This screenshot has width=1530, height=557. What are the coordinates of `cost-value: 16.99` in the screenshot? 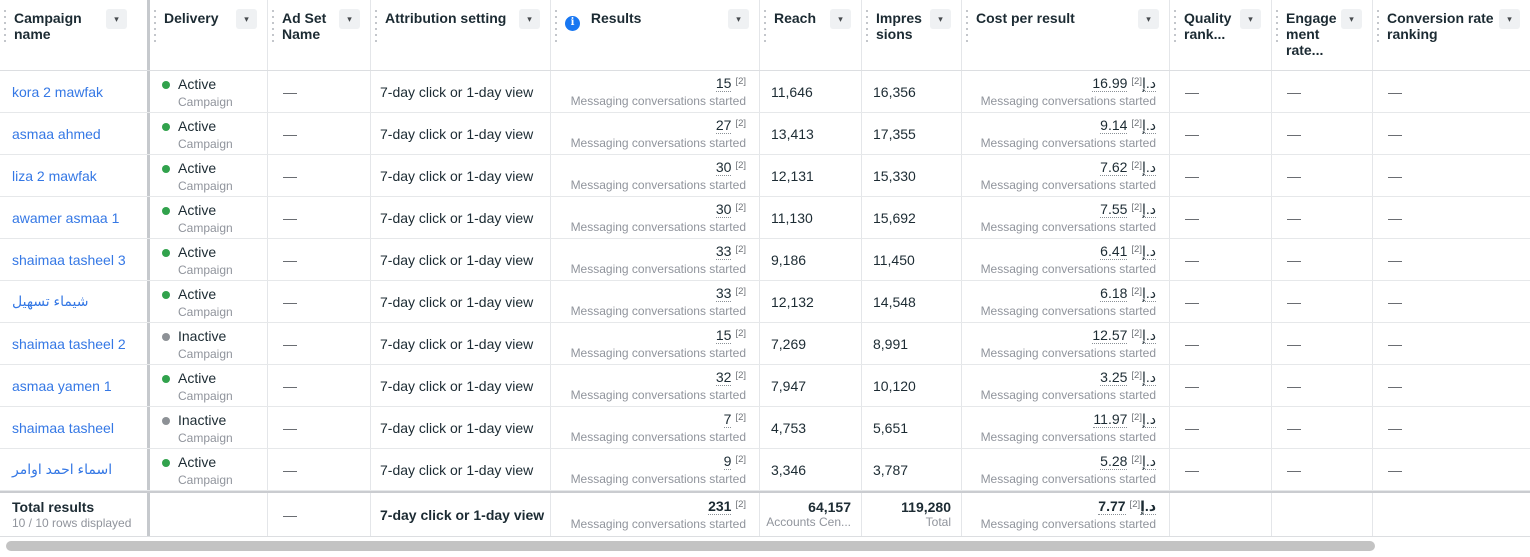 It's located at (1110, 82).